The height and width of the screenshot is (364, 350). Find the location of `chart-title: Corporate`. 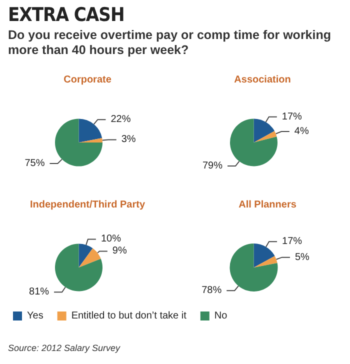

chart-title: Corporate is located at coordinates (88, 80).